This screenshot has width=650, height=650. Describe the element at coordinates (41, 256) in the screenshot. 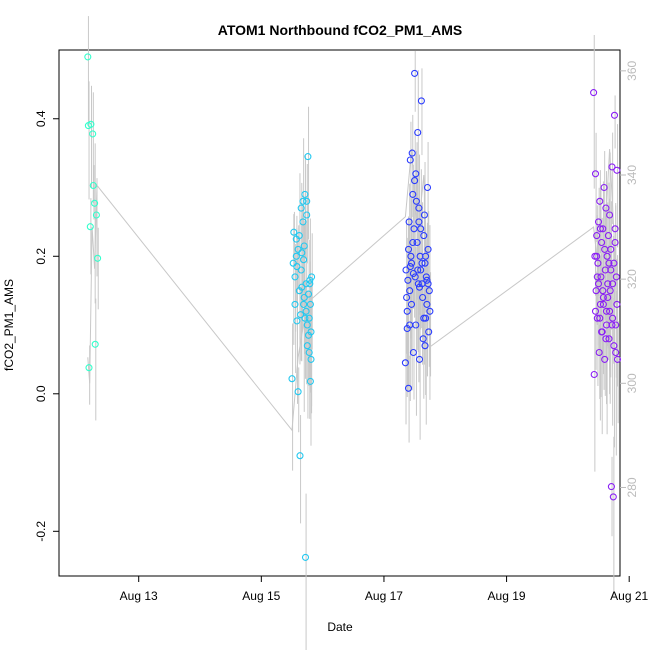

I see `y-tick-label: 0.2` at that location.